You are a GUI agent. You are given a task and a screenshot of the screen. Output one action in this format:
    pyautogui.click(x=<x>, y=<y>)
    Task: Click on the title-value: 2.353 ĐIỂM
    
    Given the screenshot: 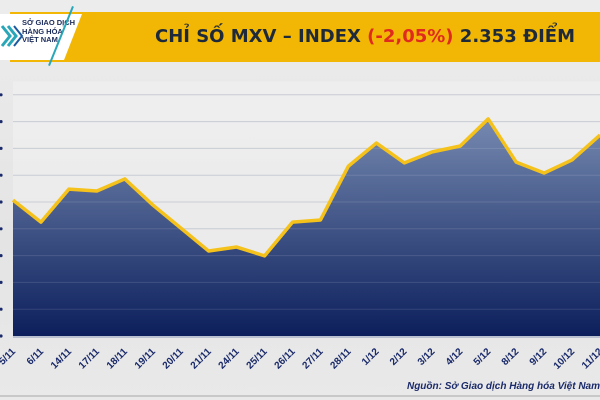 What is the action you would take?
    pyautogui.click(x=514, y=36)
    